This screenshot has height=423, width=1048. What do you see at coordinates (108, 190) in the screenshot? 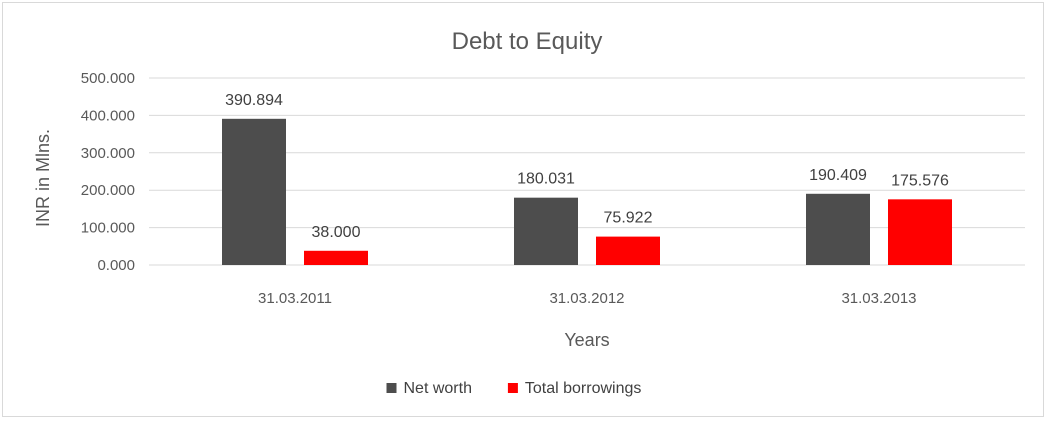
I see `y-tick-label: 200.000` at bounding box center [108, 190].